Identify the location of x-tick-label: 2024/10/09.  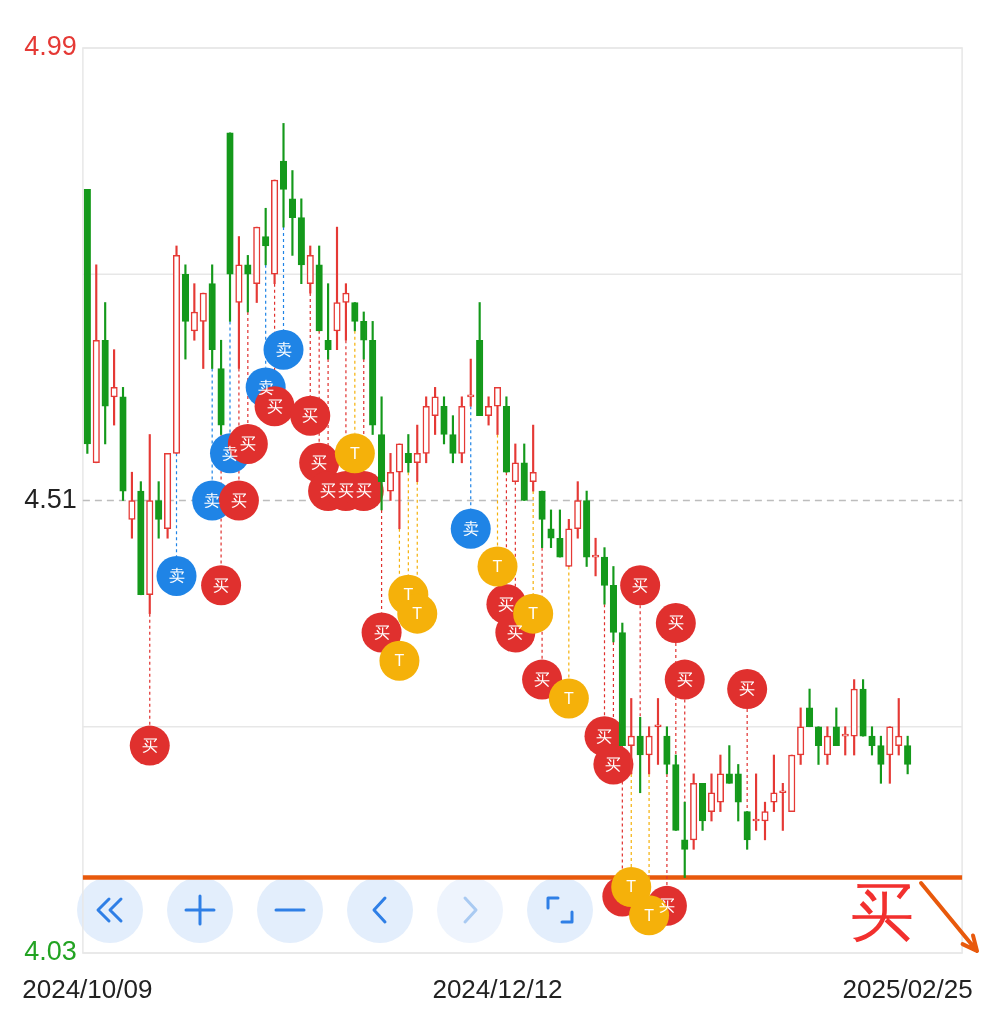
(87, 988).